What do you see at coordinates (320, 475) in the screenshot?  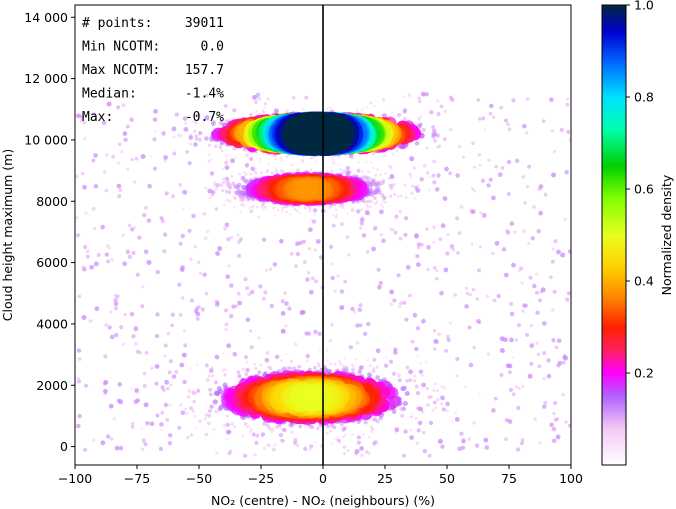 I see `x-axis: −100 −75 −50 −25 0 25 50 75 100` at bounding box center [320, 475].